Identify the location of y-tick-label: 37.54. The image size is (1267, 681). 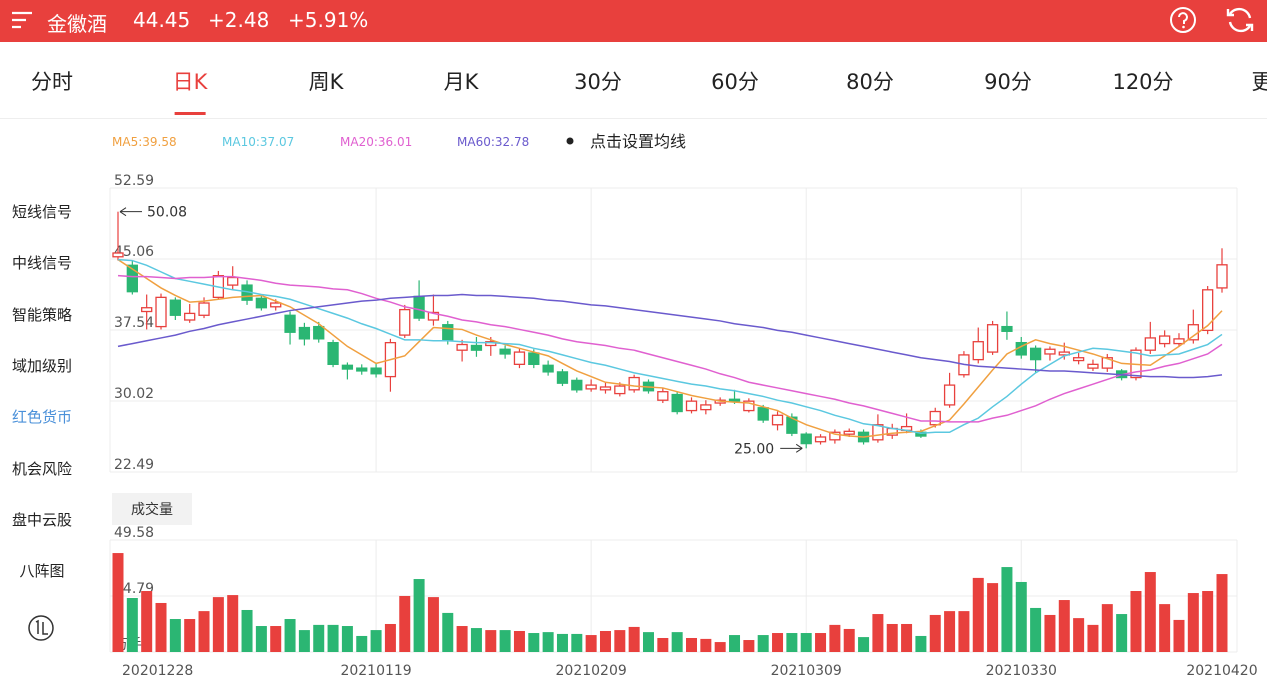
(134, 323).